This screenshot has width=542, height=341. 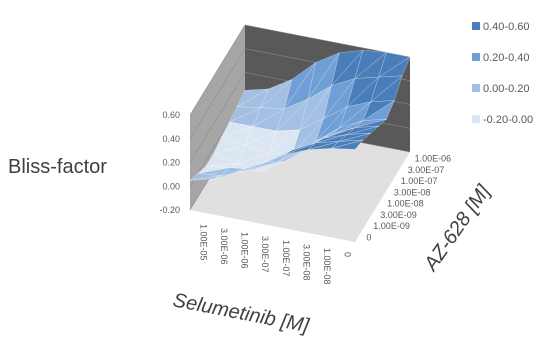 What do you see at coordinates (171, 186) in the screenshot?
I see `z-tick-label: 0.00` at bounding box center [171, 186].